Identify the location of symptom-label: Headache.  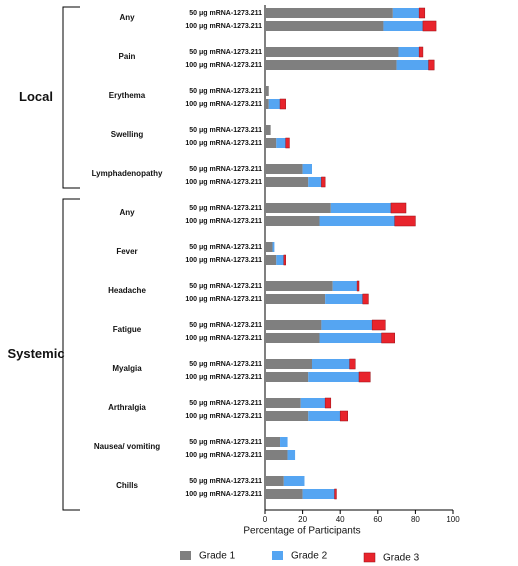
(127, 290).